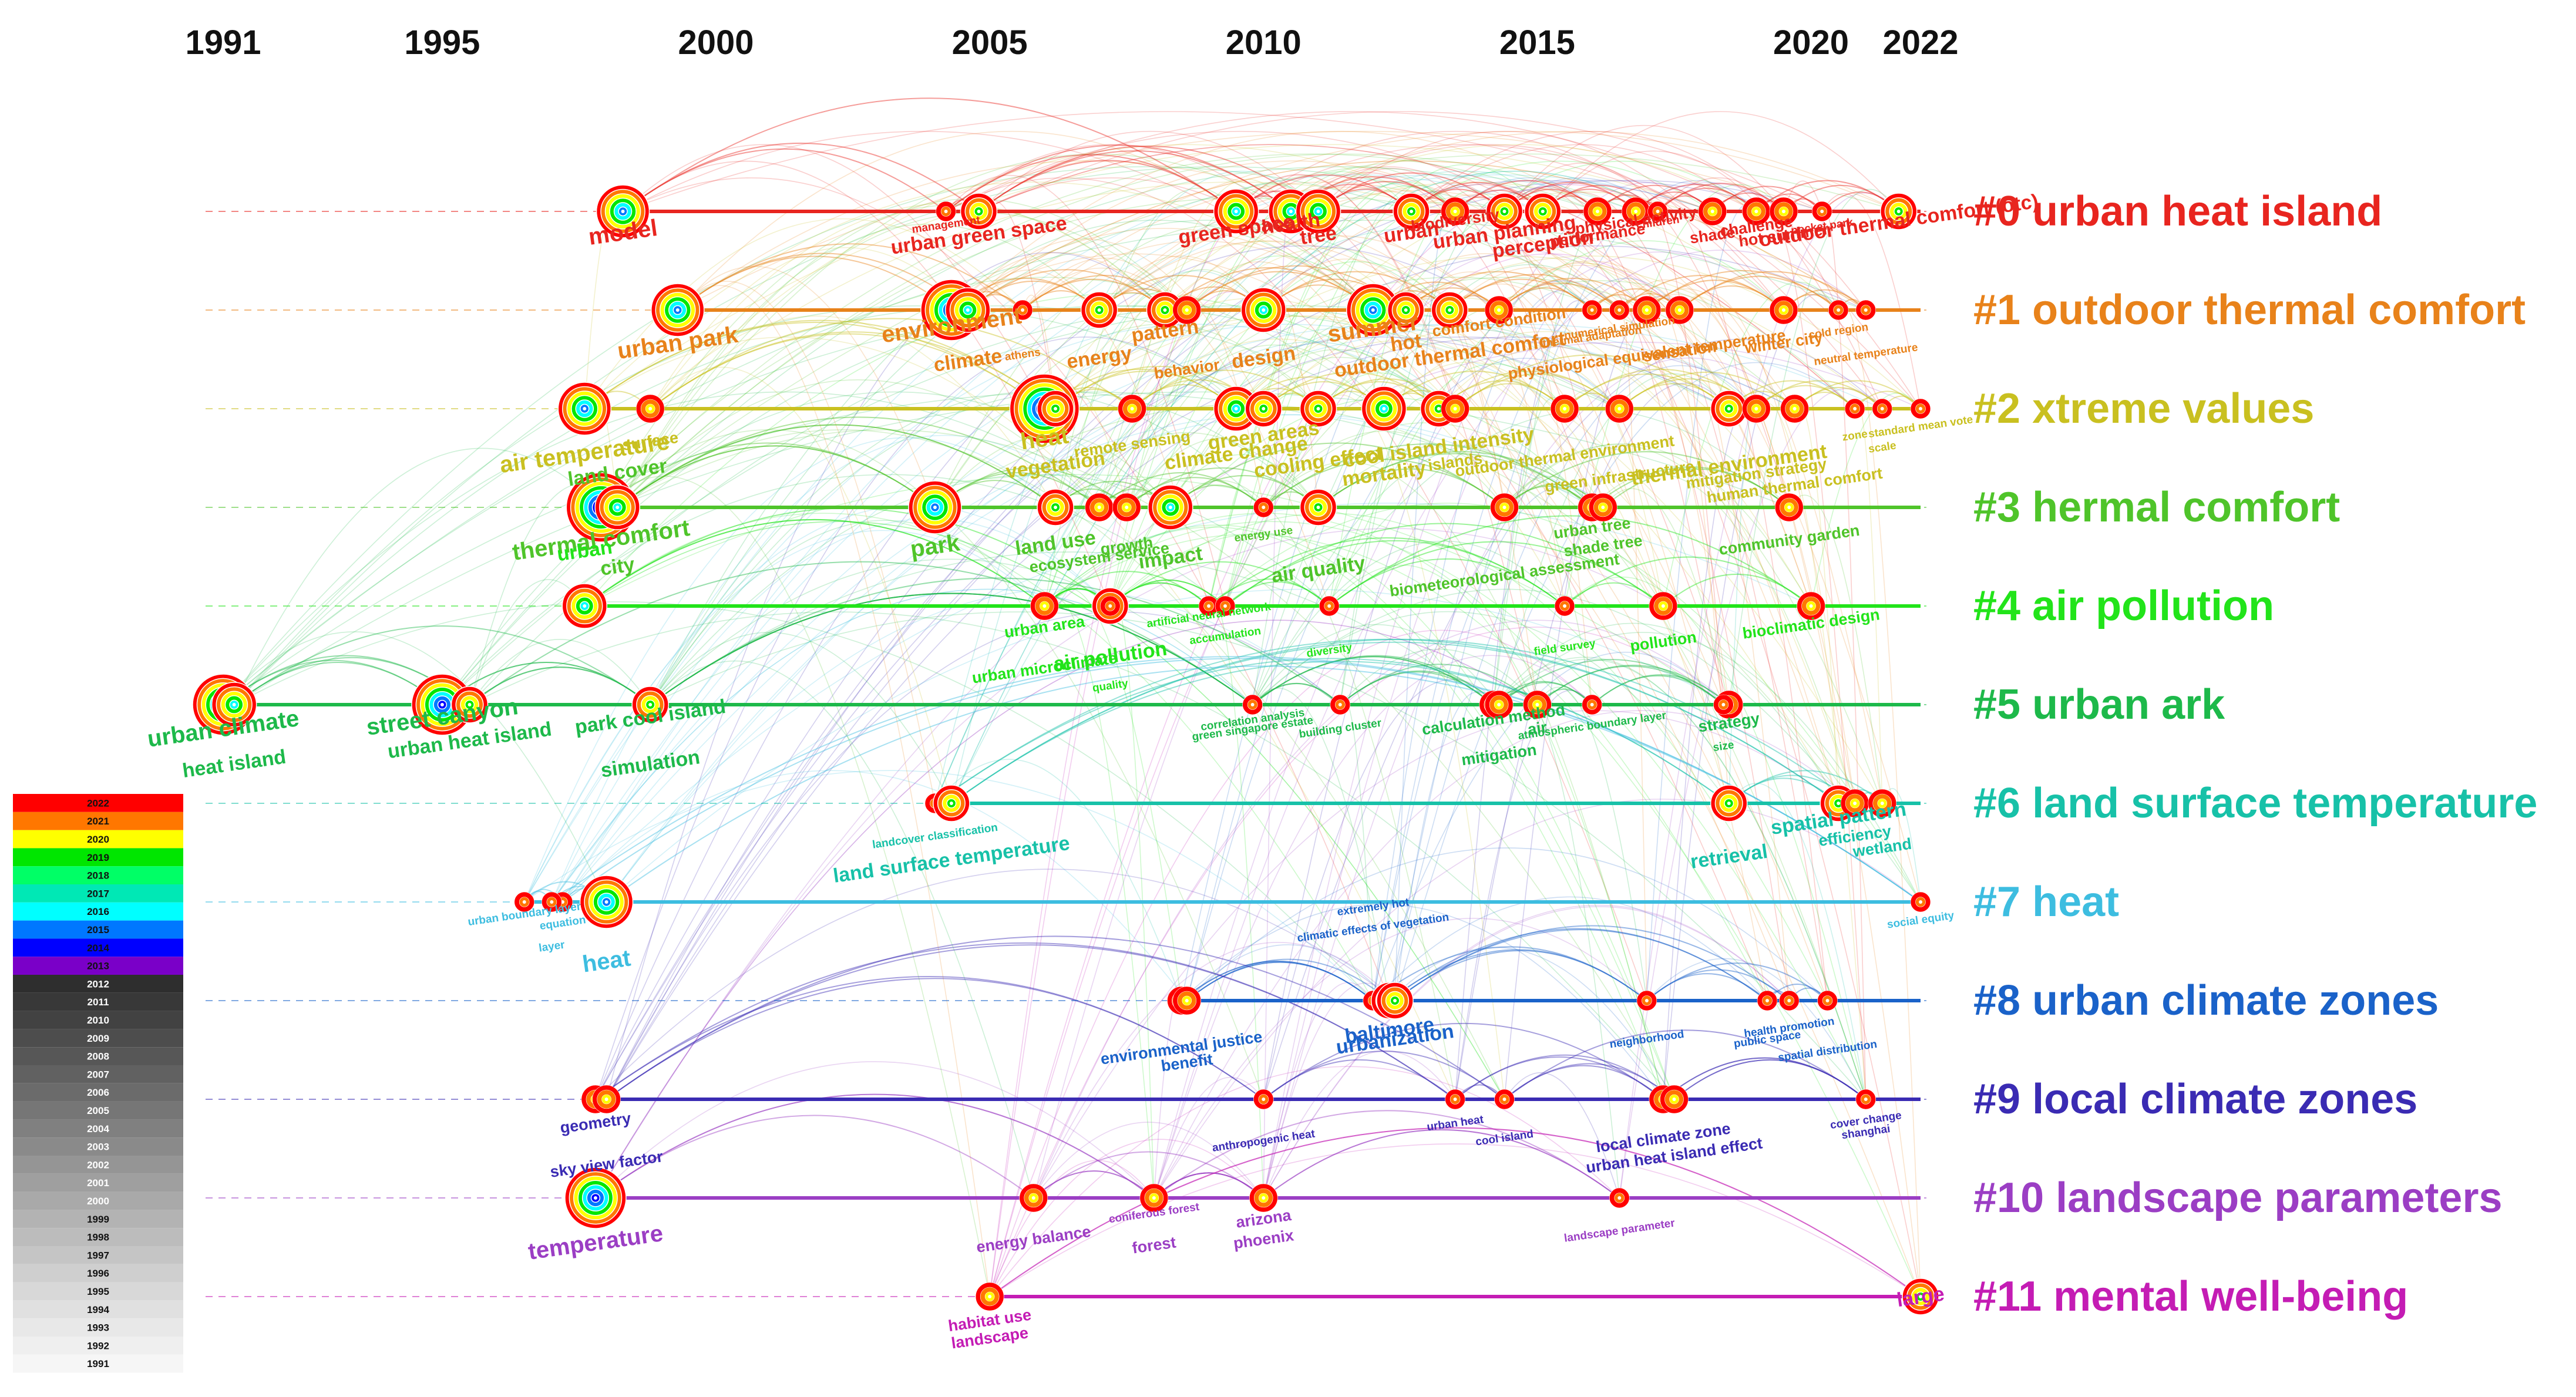  I want to click on node-retrieval, so click(1729, 803).